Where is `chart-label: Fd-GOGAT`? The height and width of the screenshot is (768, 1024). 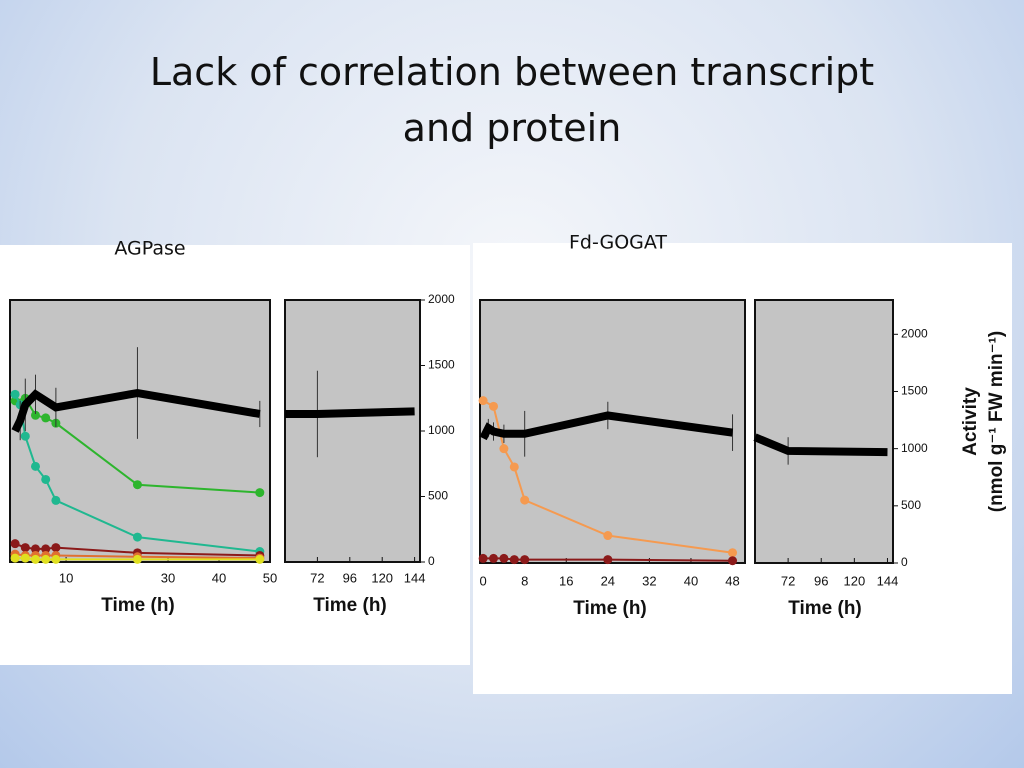 chart-label: Fd-GOGAT is located at coordinates (618, 243).